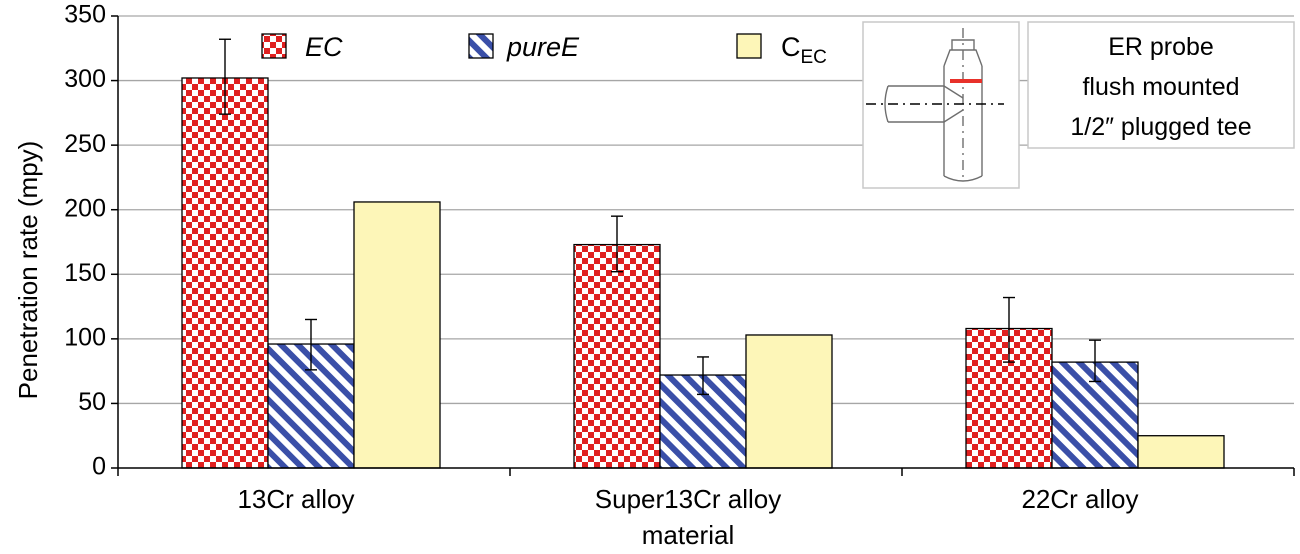 This screenshot has height=554, width=1300. What do you see at coordinates (85, 241) in the screenshot?
I see `y-tick-labels: 0 50 100 150 200 250 300 350` at bounding box center [85, 241].